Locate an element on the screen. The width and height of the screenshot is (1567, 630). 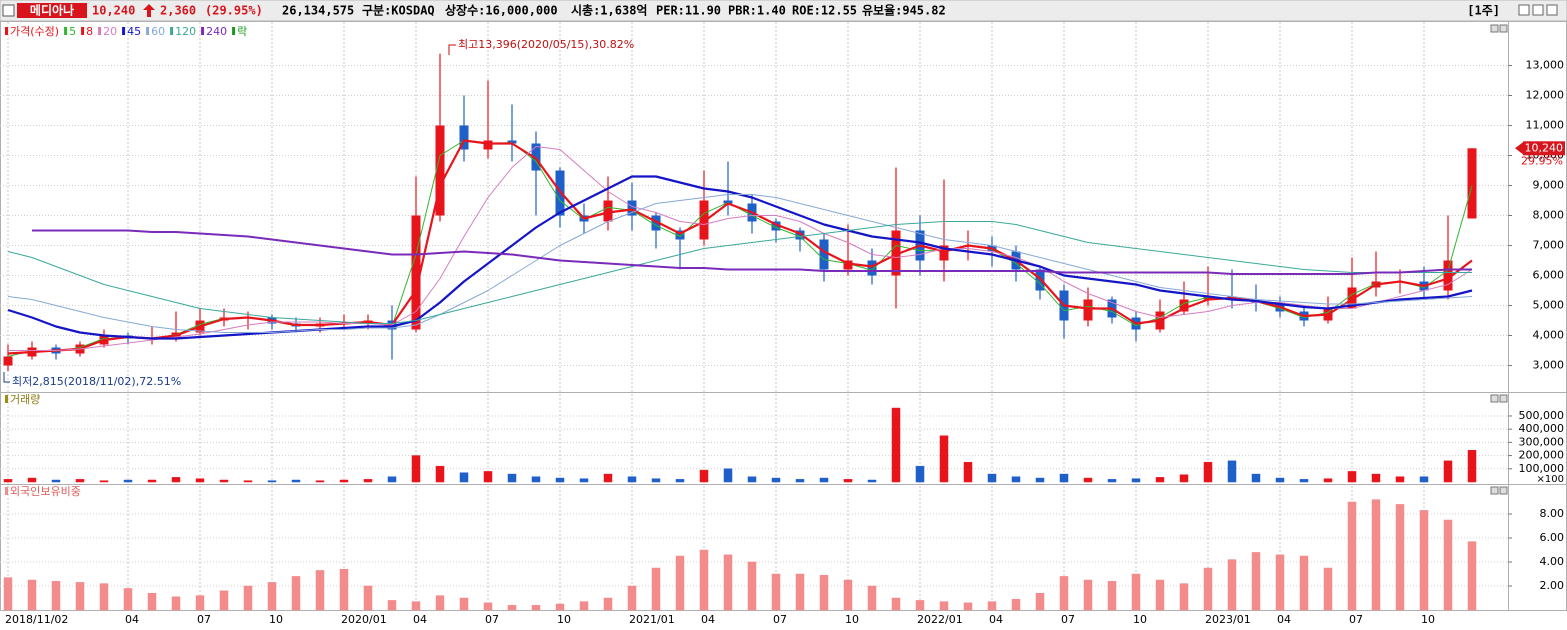
y-tick-label: 100,000 is located at coordinates (1542, 468).